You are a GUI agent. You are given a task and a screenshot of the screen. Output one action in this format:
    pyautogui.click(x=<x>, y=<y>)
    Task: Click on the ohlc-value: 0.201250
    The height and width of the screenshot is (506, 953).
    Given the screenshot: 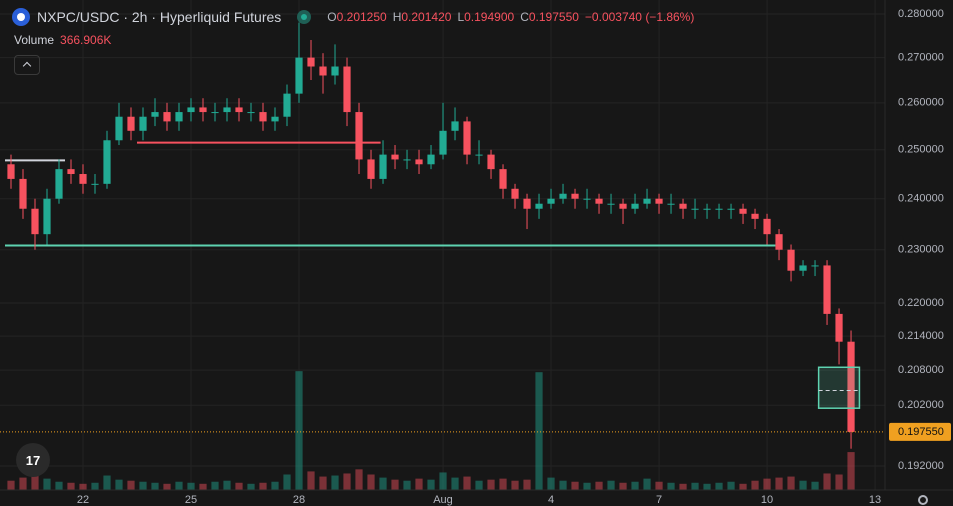 What is the action you would take?
    pyautogui.click(x=361, y=17)
    